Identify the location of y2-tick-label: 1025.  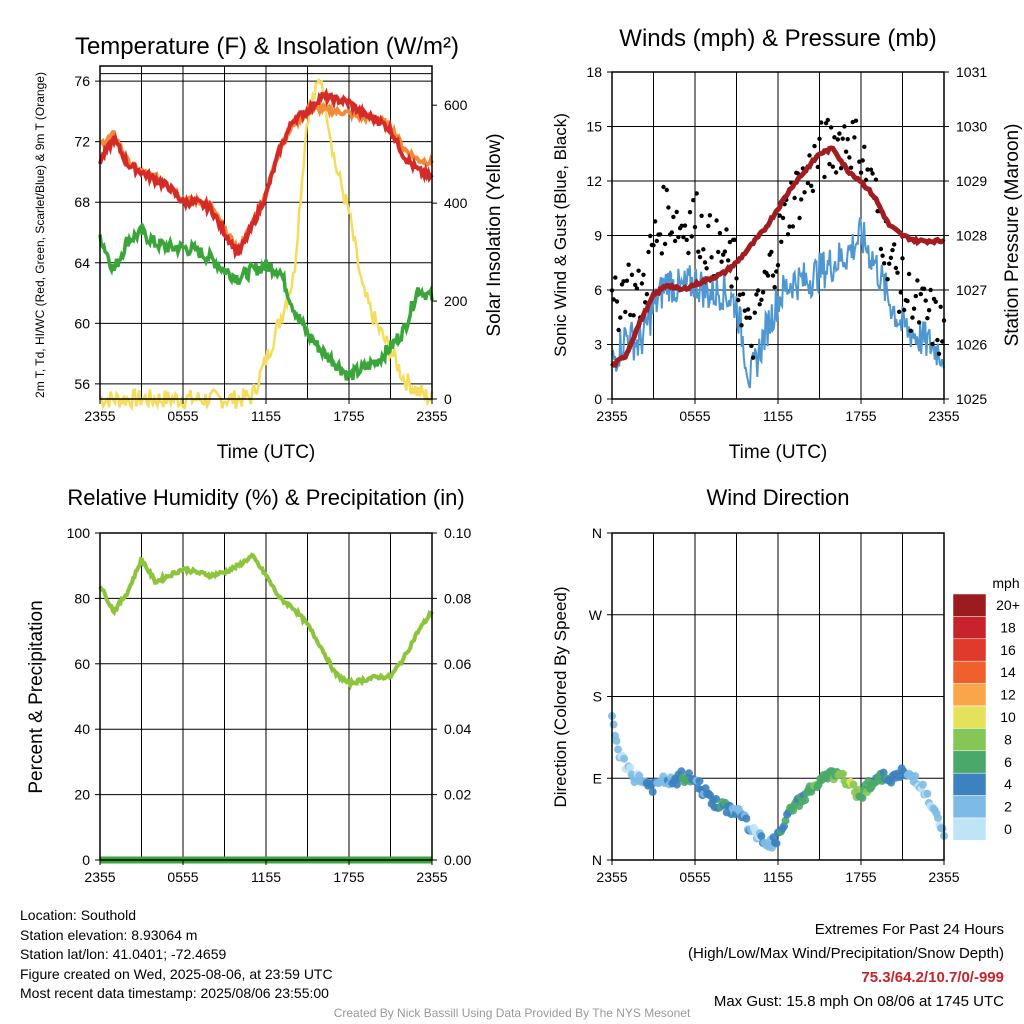
(971, 399).